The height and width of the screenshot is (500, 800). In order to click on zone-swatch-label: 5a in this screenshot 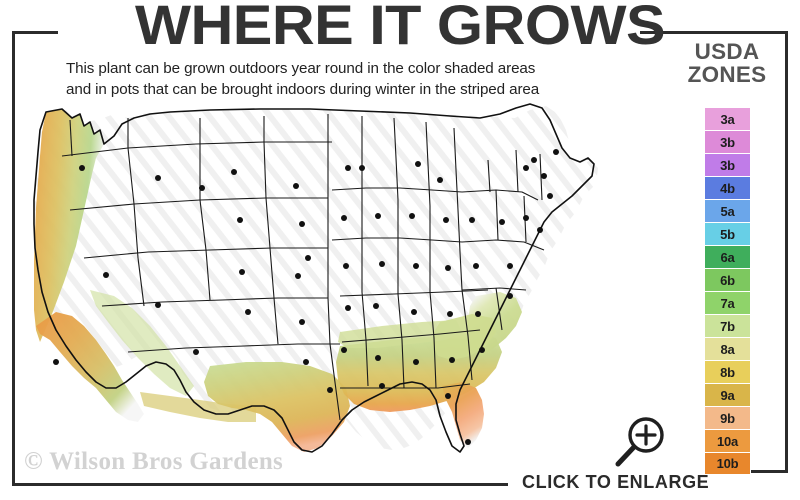, I will do `click(727, 211)`.